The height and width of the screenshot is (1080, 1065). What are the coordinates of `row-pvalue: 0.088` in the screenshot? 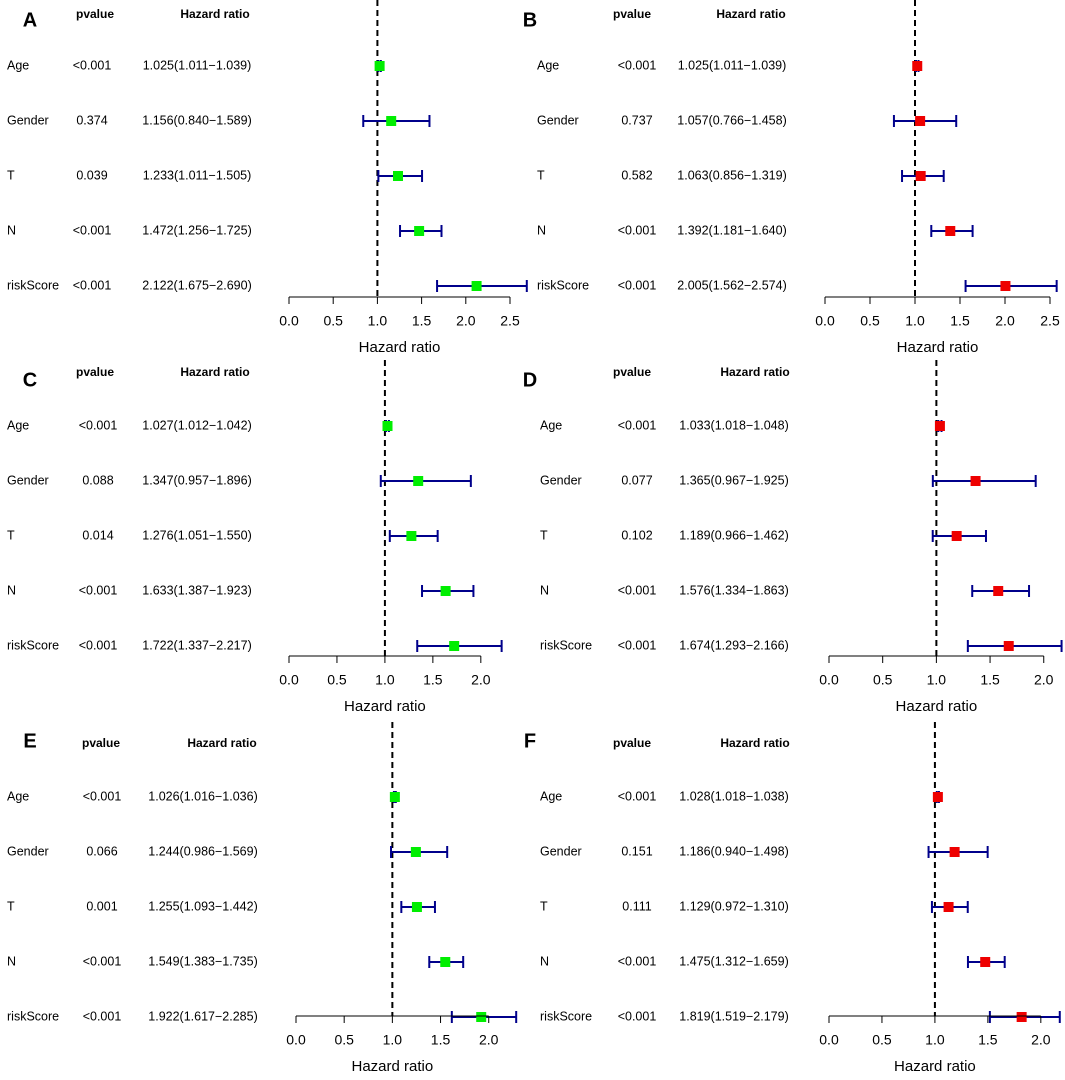 It's located at (97, 480).